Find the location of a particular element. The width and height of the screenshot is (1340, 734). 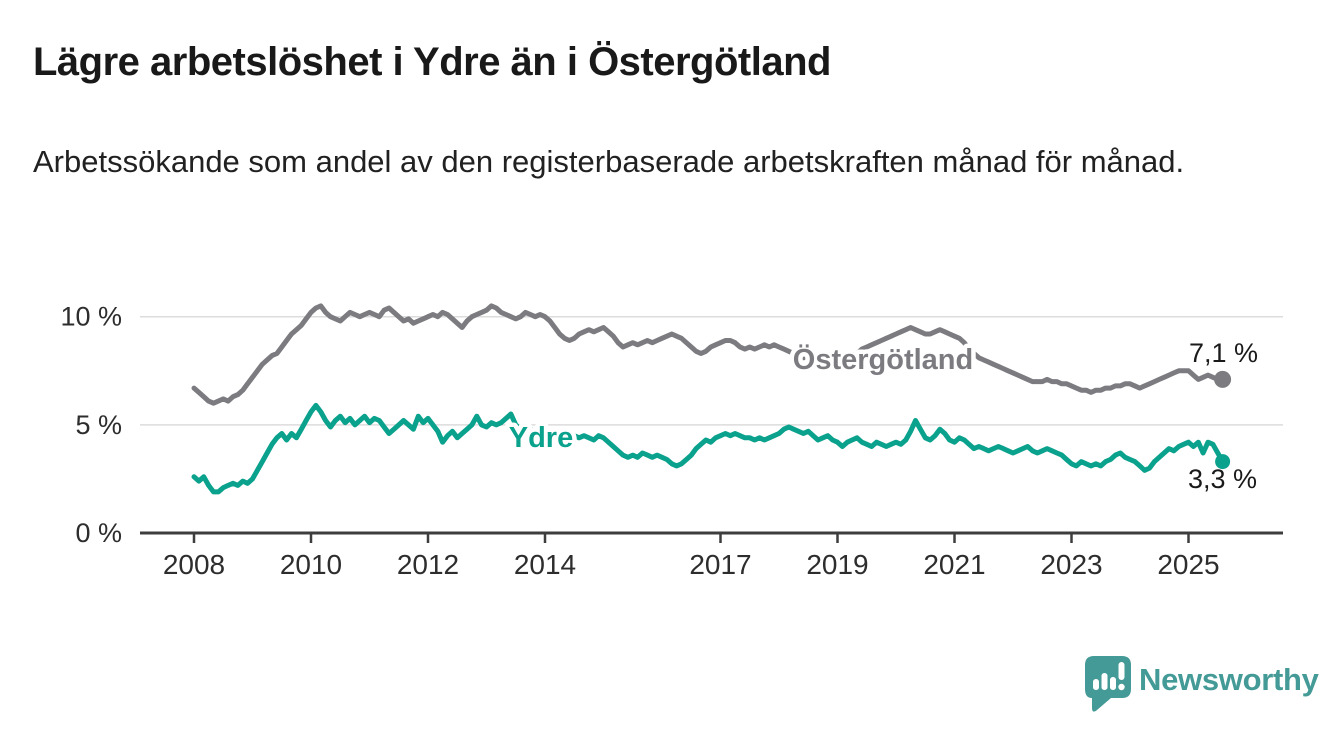

value-label-ostergotland: 7,1 % is located at coordinates (1223, 353).